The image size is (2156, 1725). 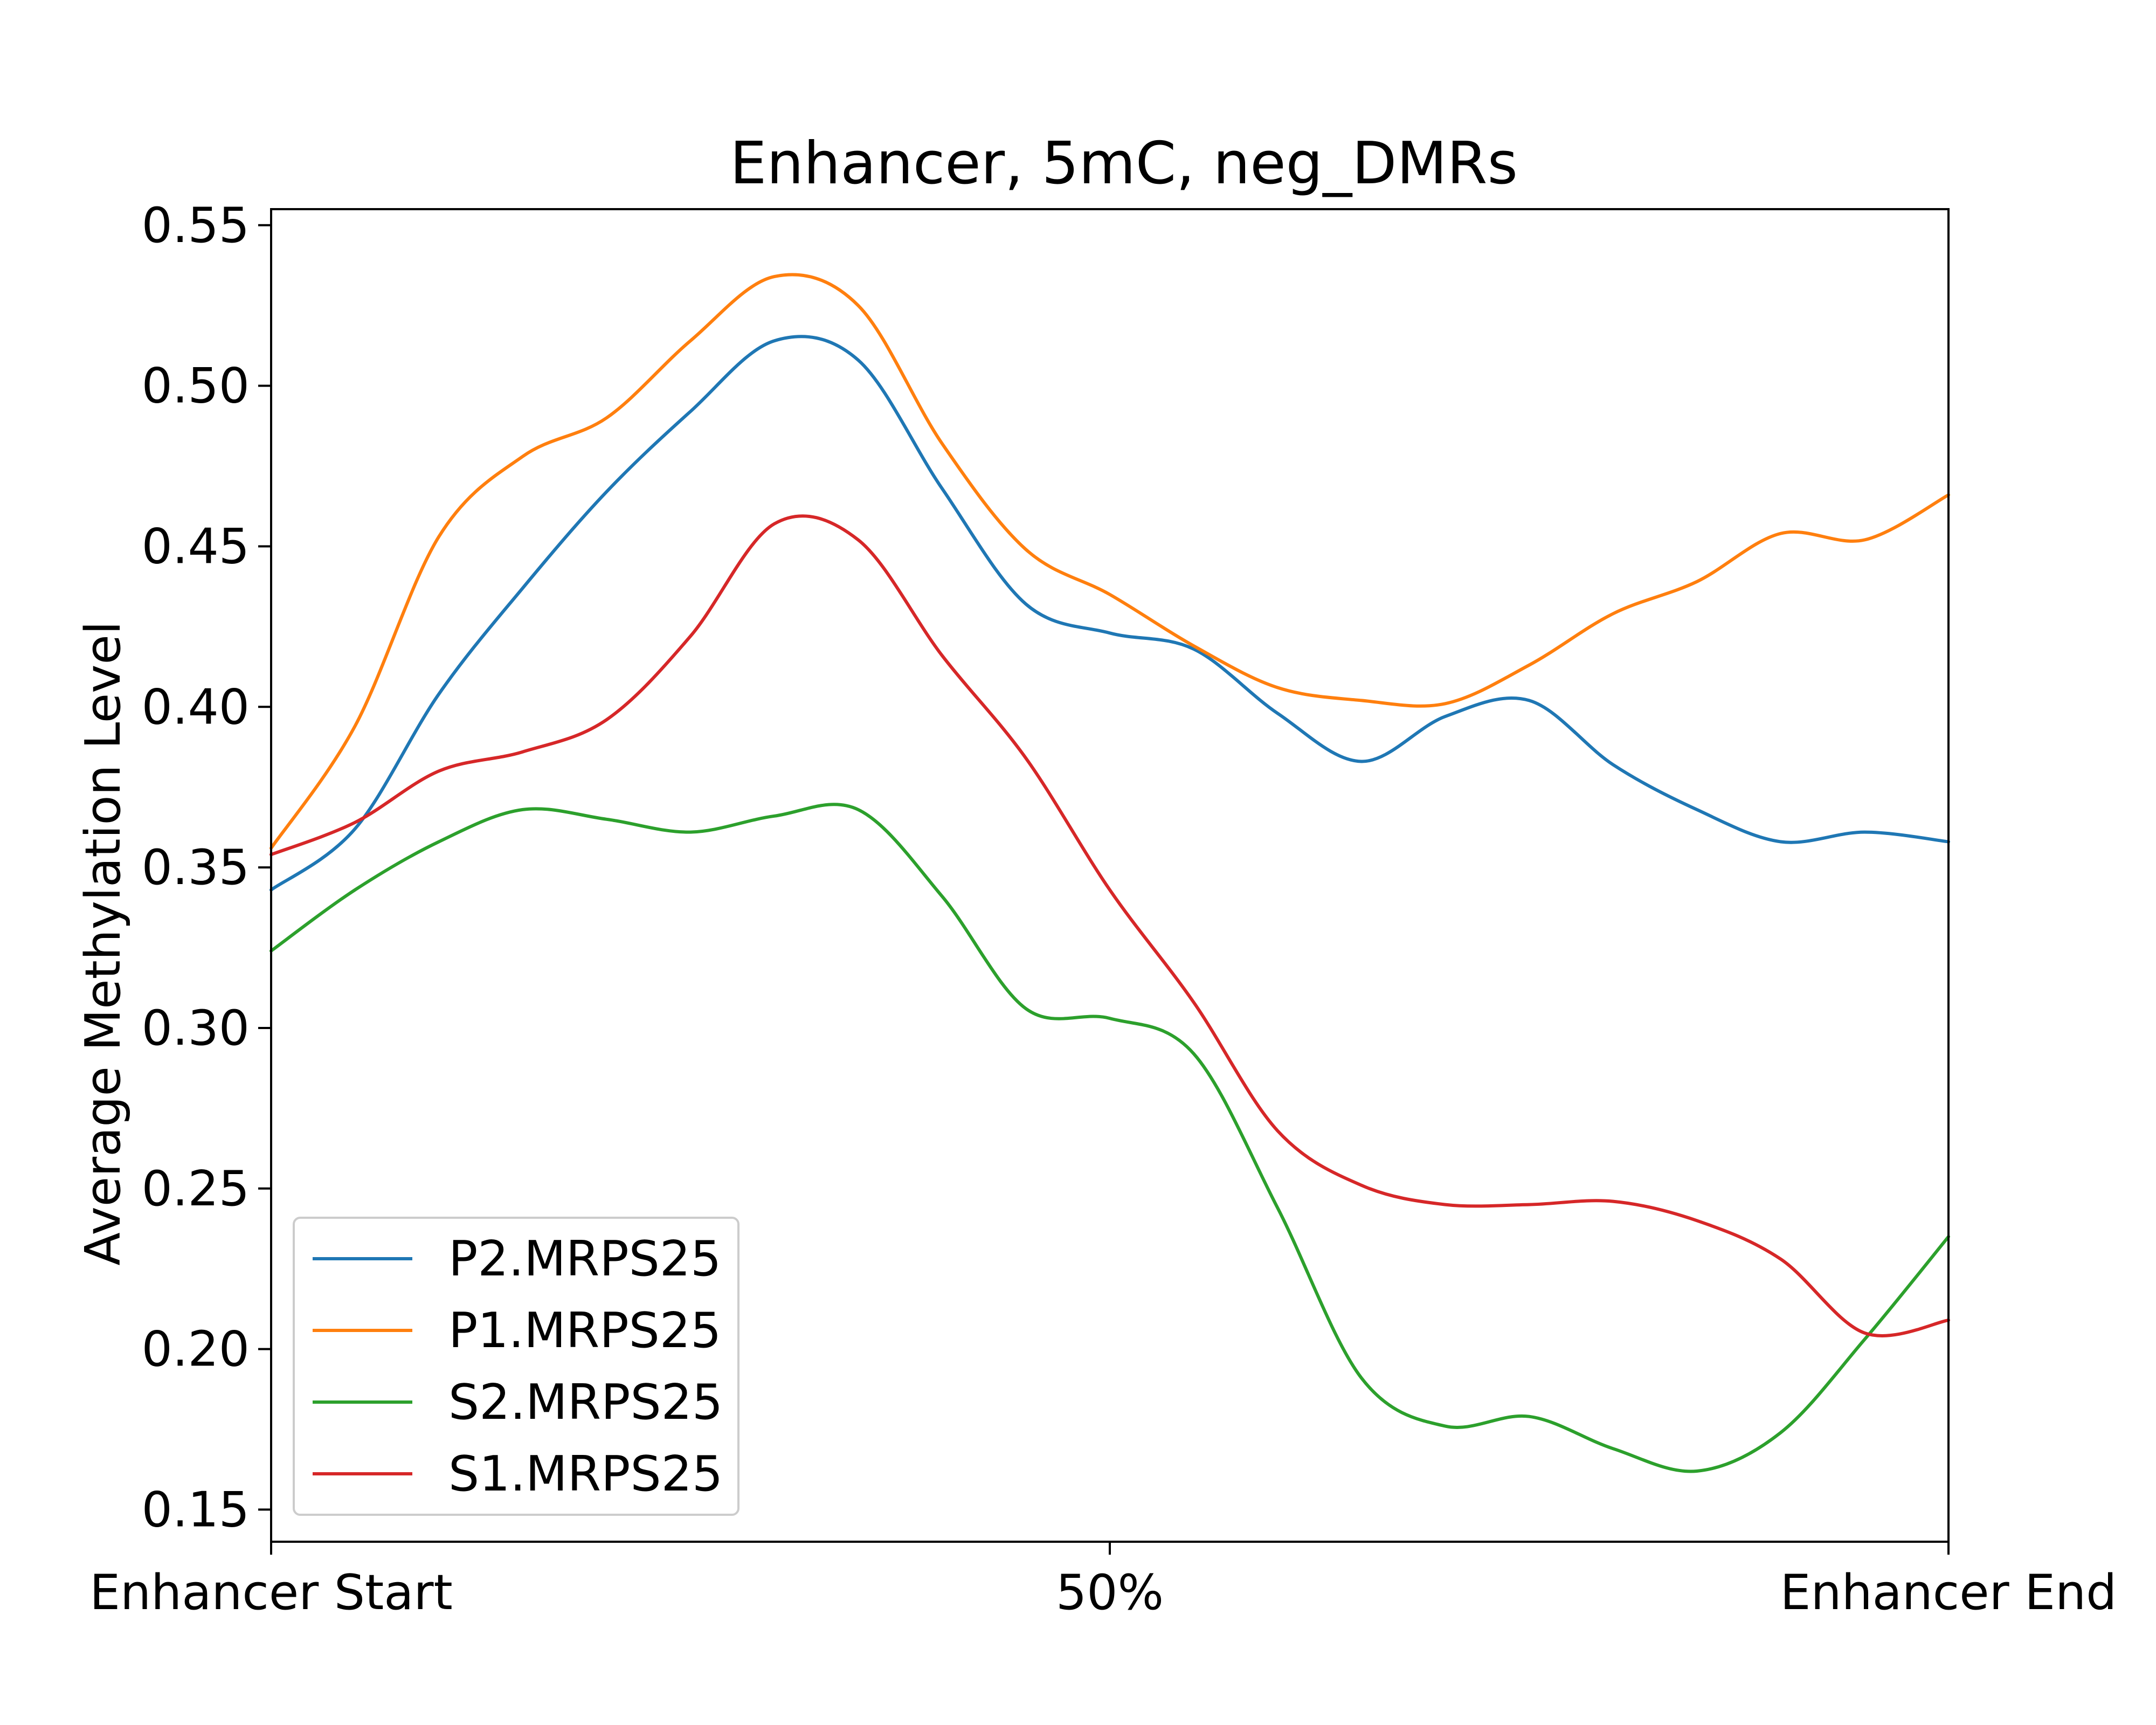 What do you see at coordinates (196, 867) in the screenshot?
I see `y-tick-label: 0.35` at bounding box center [196, 867].